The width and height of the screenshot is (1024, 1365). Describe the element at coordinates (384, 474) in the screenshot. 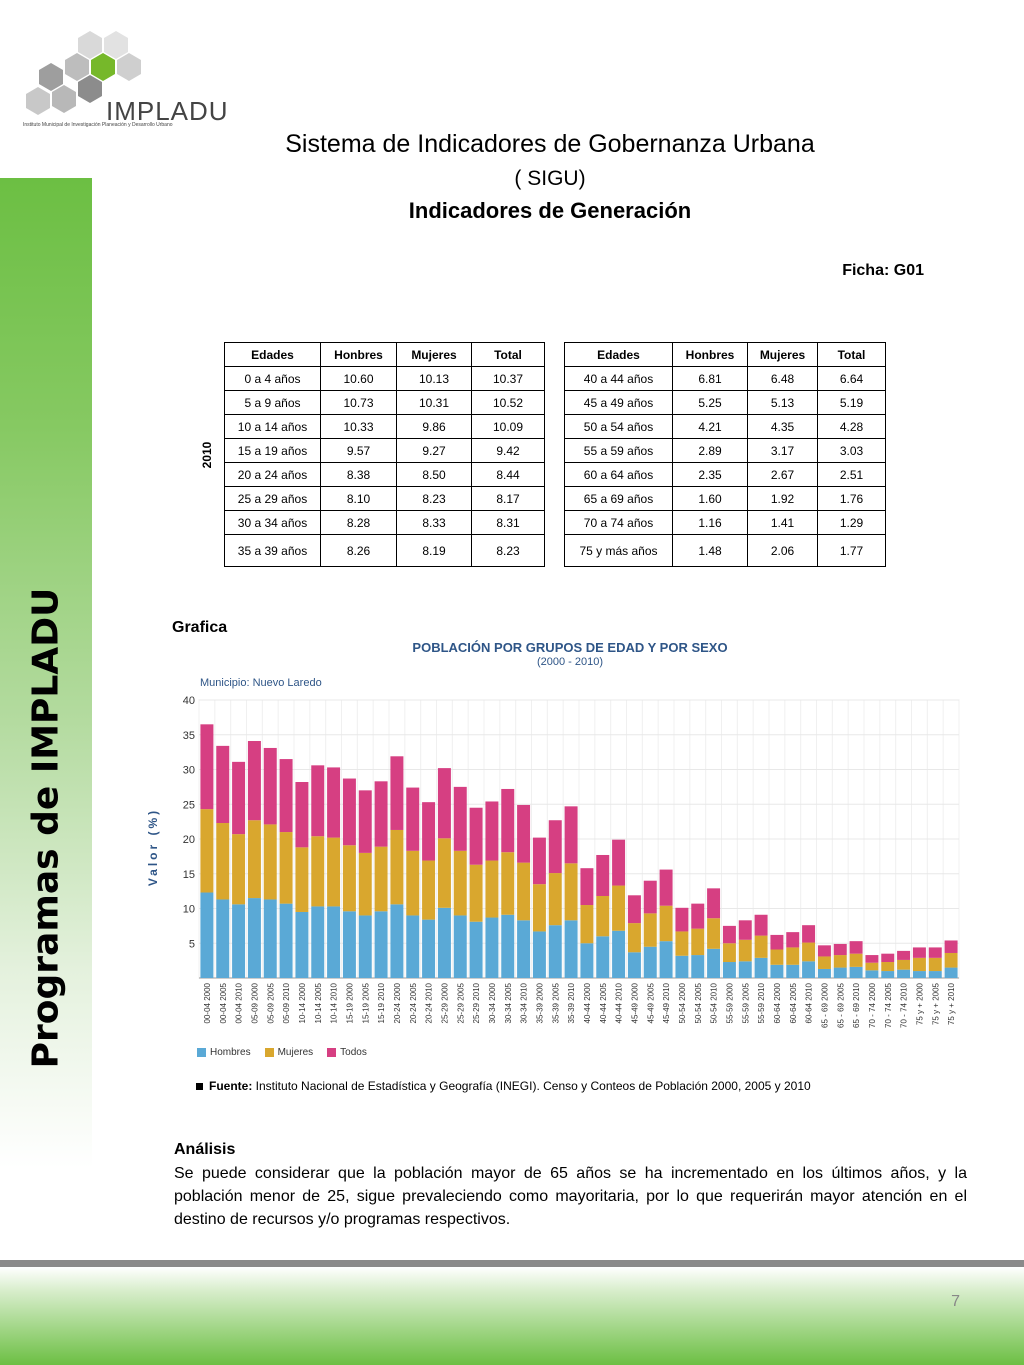

I see `table-row: 20 a 24 años 8.38 8.50 8.44` at that location.